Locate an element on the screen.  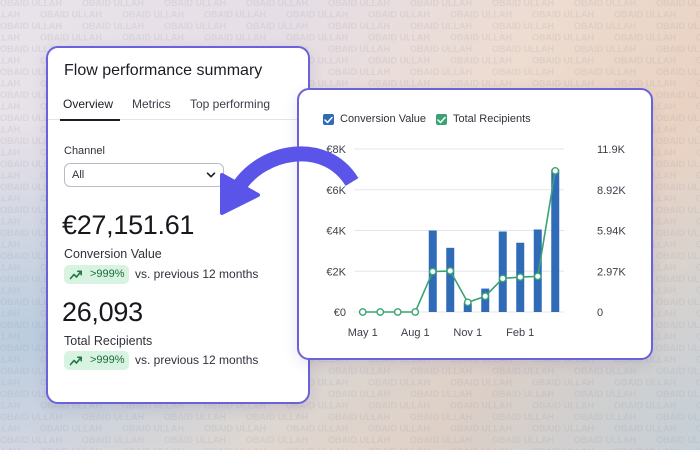
chart-line is located at coordinates (459, 241).